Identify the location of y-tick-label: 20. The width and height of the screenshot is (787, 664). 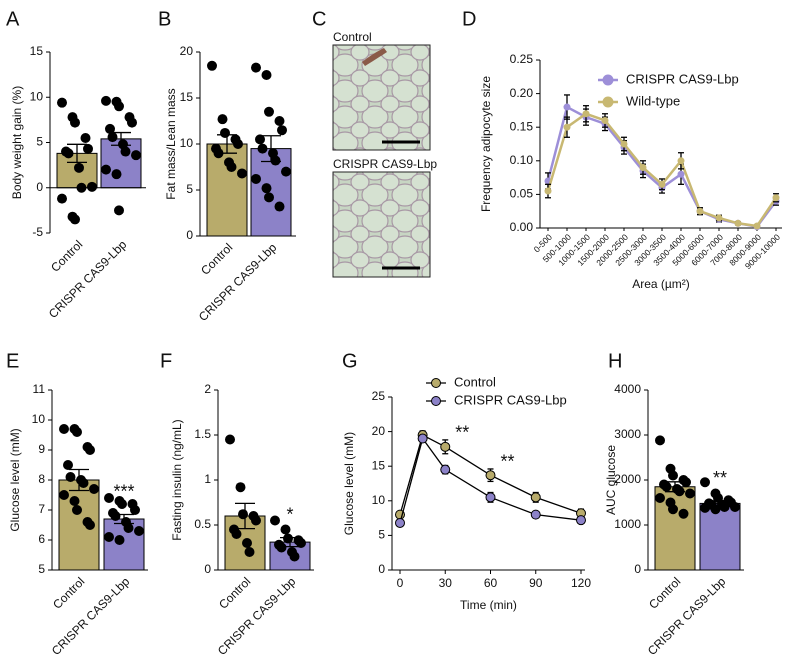
(187, 51).